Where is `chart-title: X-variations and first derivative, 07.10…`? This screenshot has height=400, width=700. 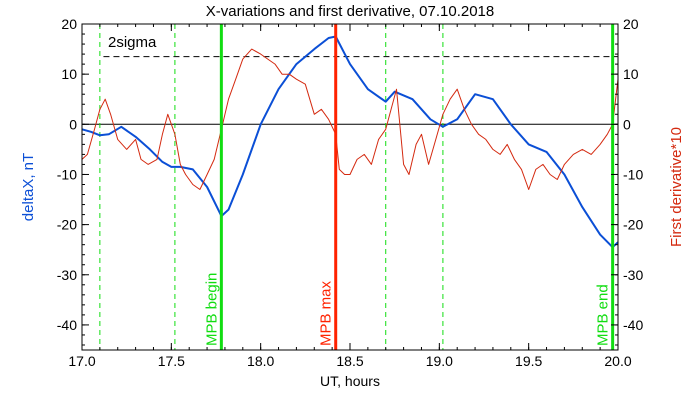
chart-title: X-variations and first derivative, 07.10… is located at coordinates (350, 11).